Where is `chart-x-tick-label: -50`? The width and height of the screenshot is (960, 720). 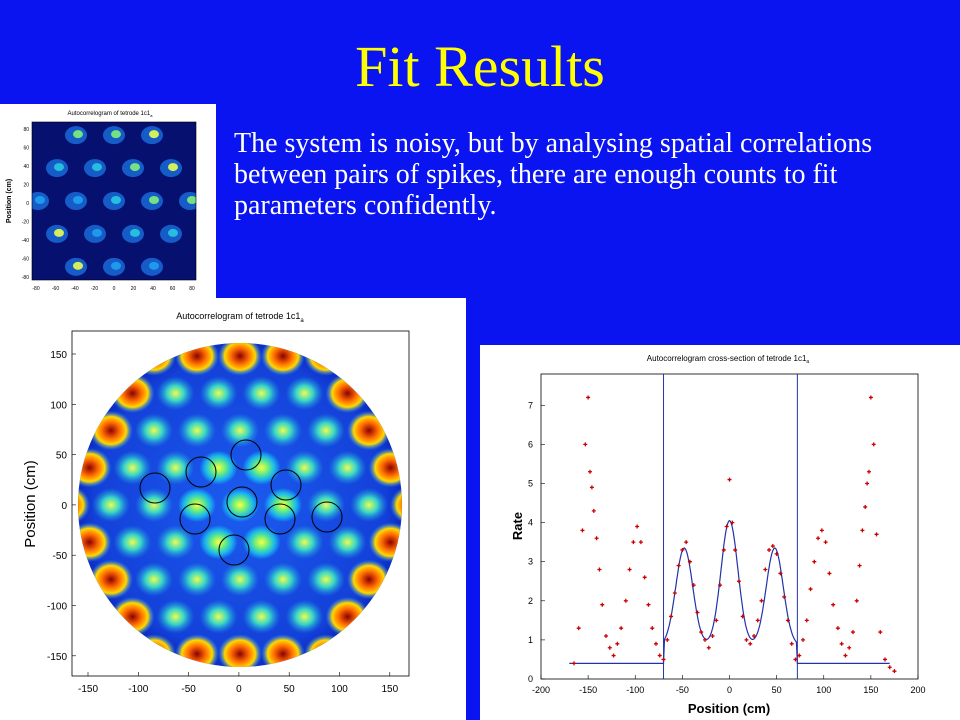
chart-x-tick-label: -50 is located at coordinates (682, 690).